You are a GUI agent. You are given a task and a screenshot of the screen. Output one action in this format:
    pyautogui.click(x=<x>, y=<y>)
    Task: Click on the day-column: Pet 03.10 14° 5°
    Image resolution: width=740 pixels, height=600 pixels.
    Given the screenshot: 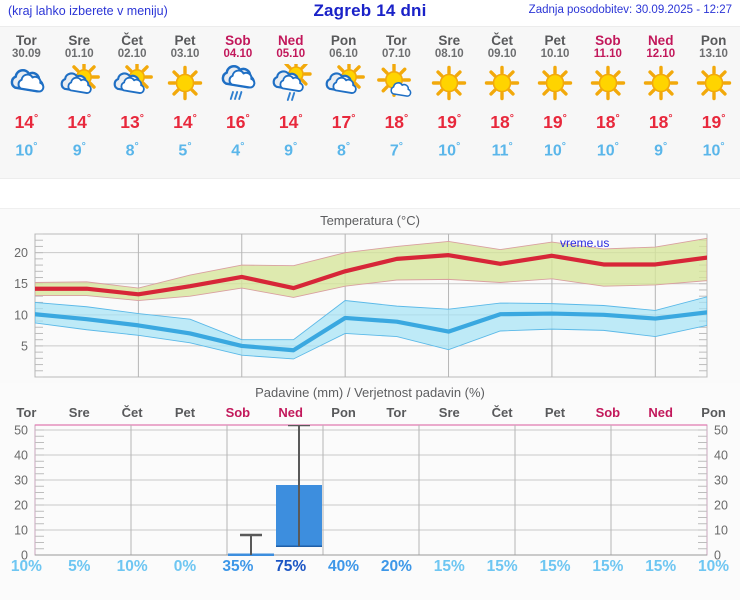 What is the action you would take?
    pyautogui.click(x=185, y=103)
    